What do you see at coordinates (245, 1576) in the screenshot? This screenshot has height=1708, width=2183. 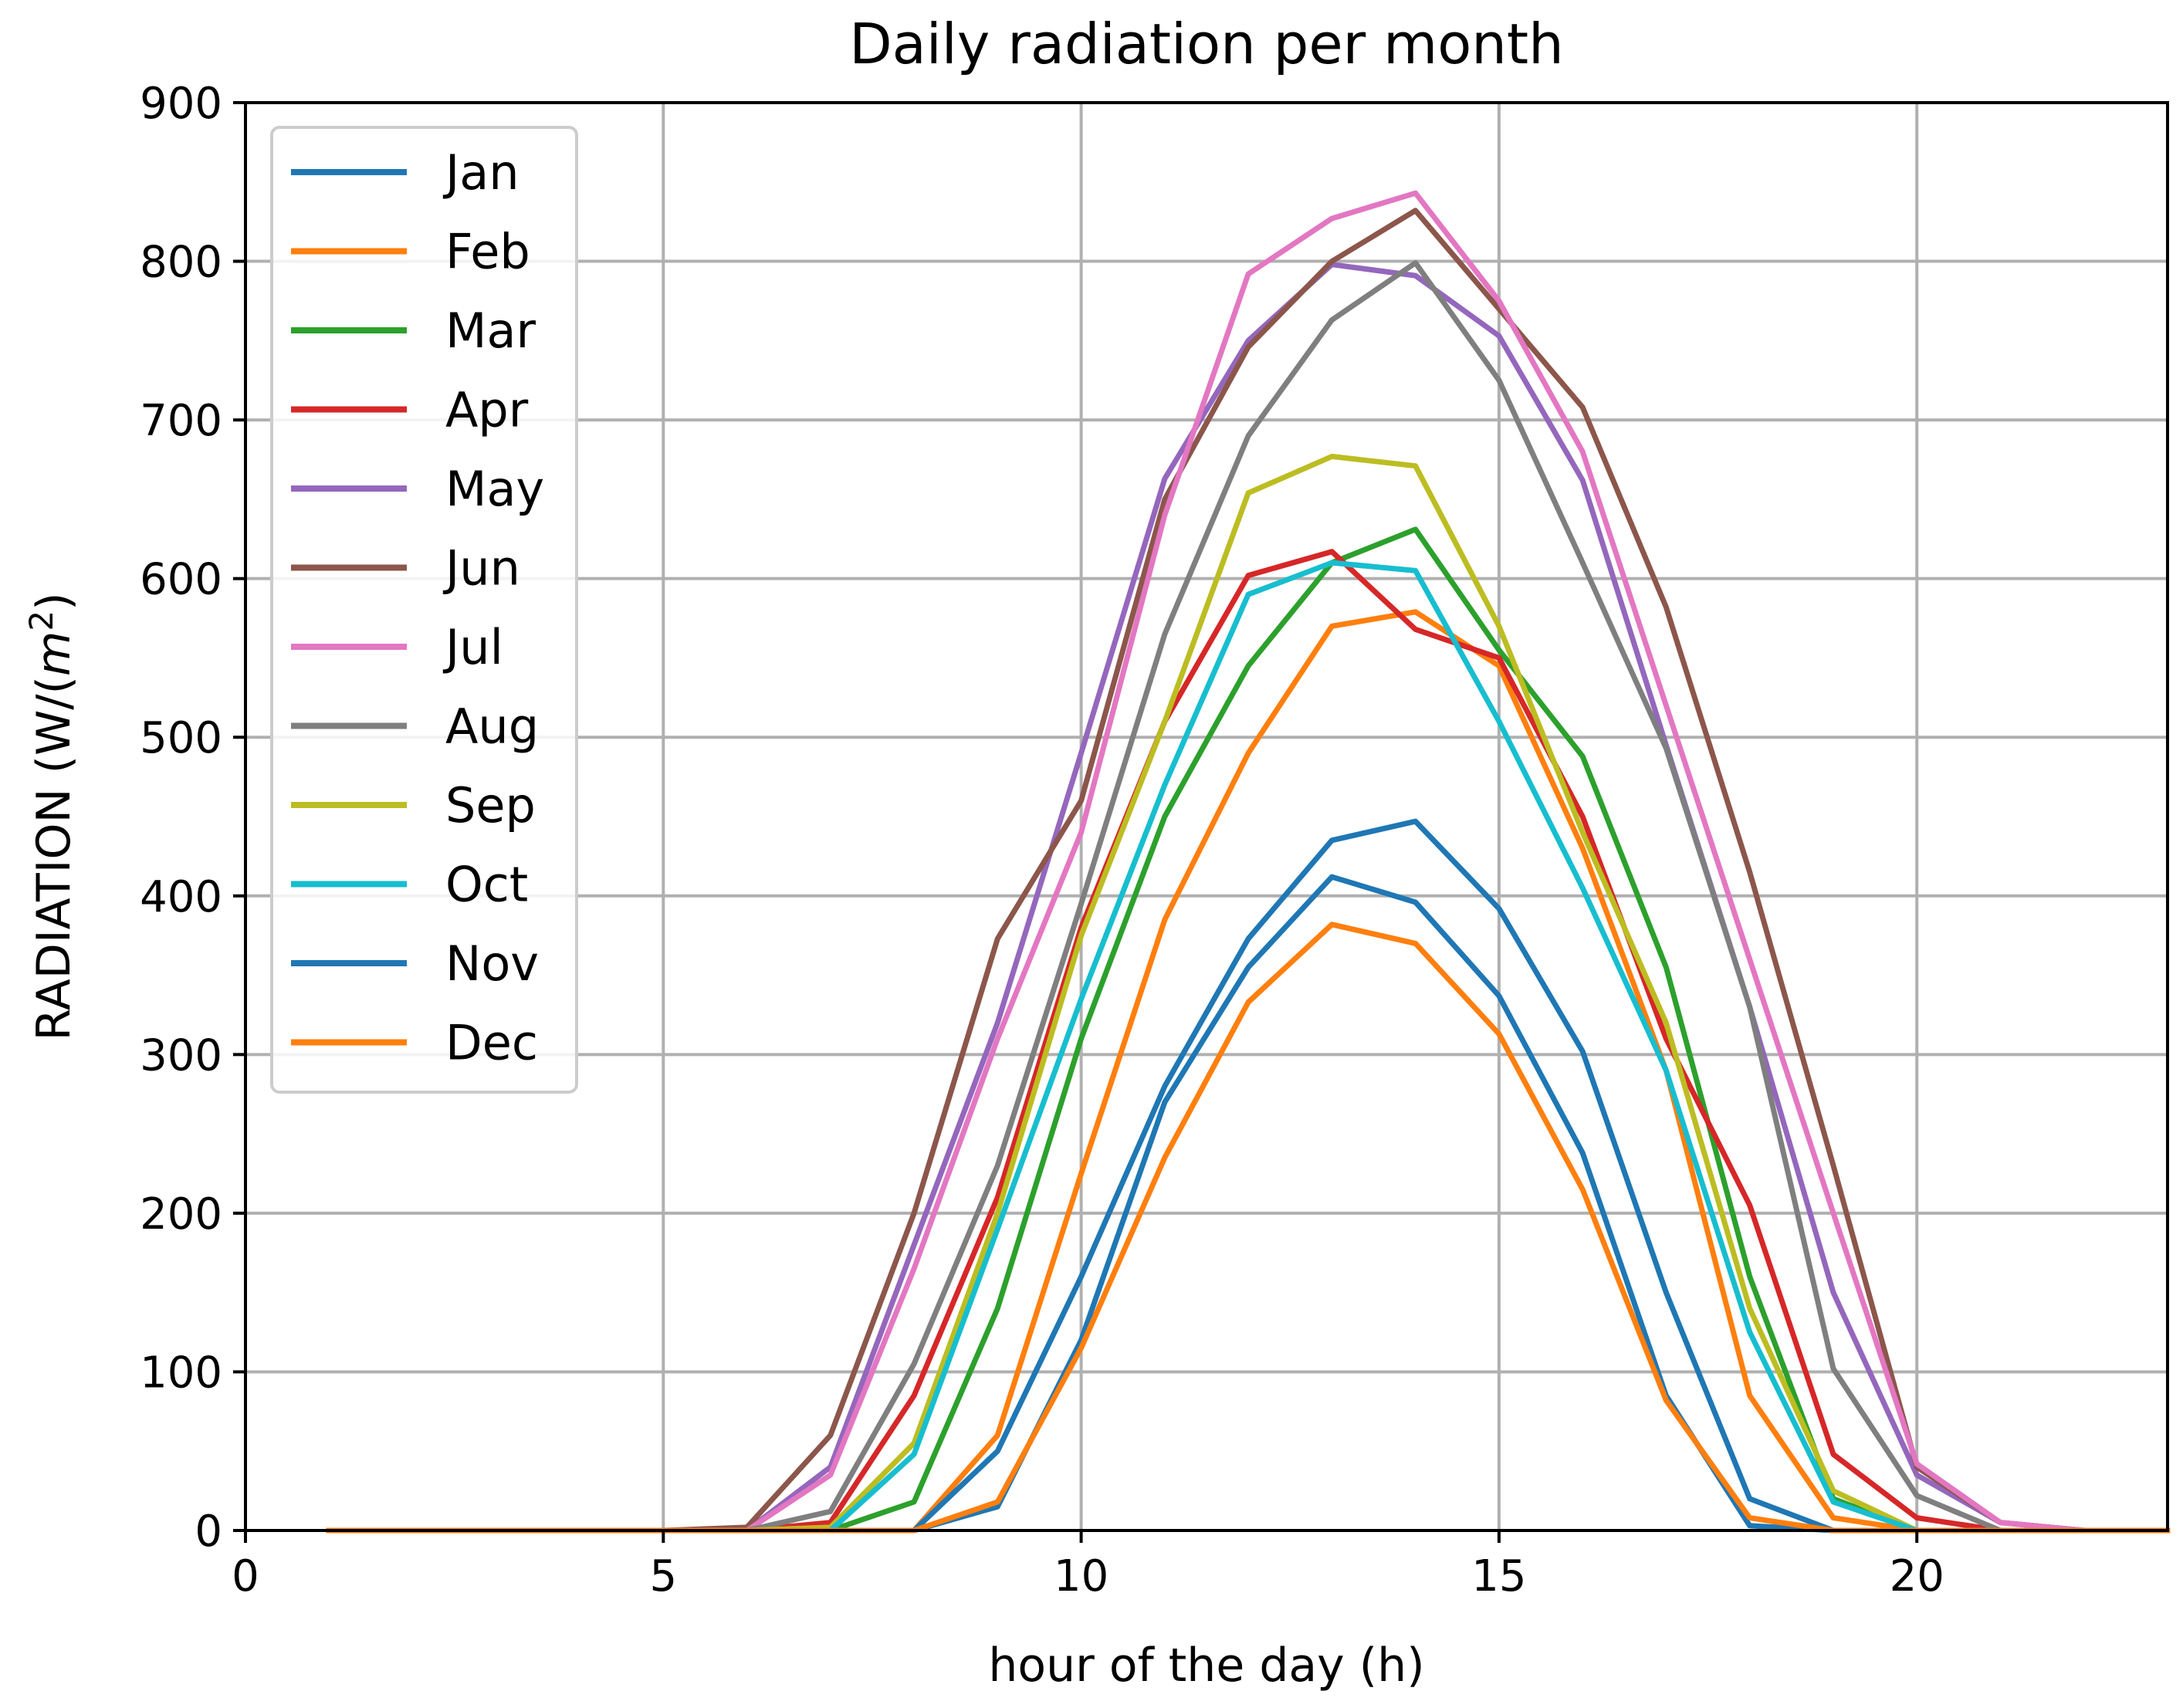 I see `x-tick-label: 0` at bounding box center [245, 1576].